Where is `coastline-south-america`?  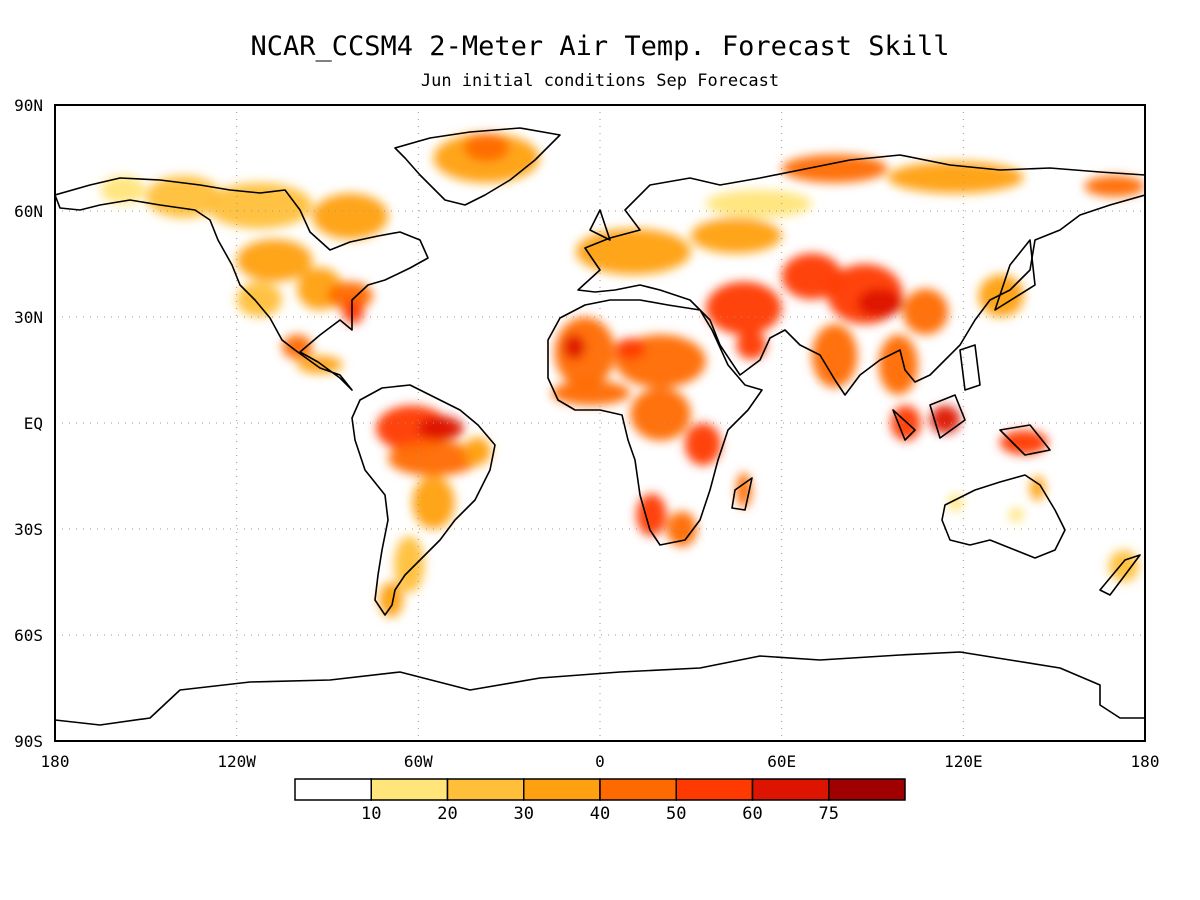 coastline-south-america is located at coordinates (423, 500).